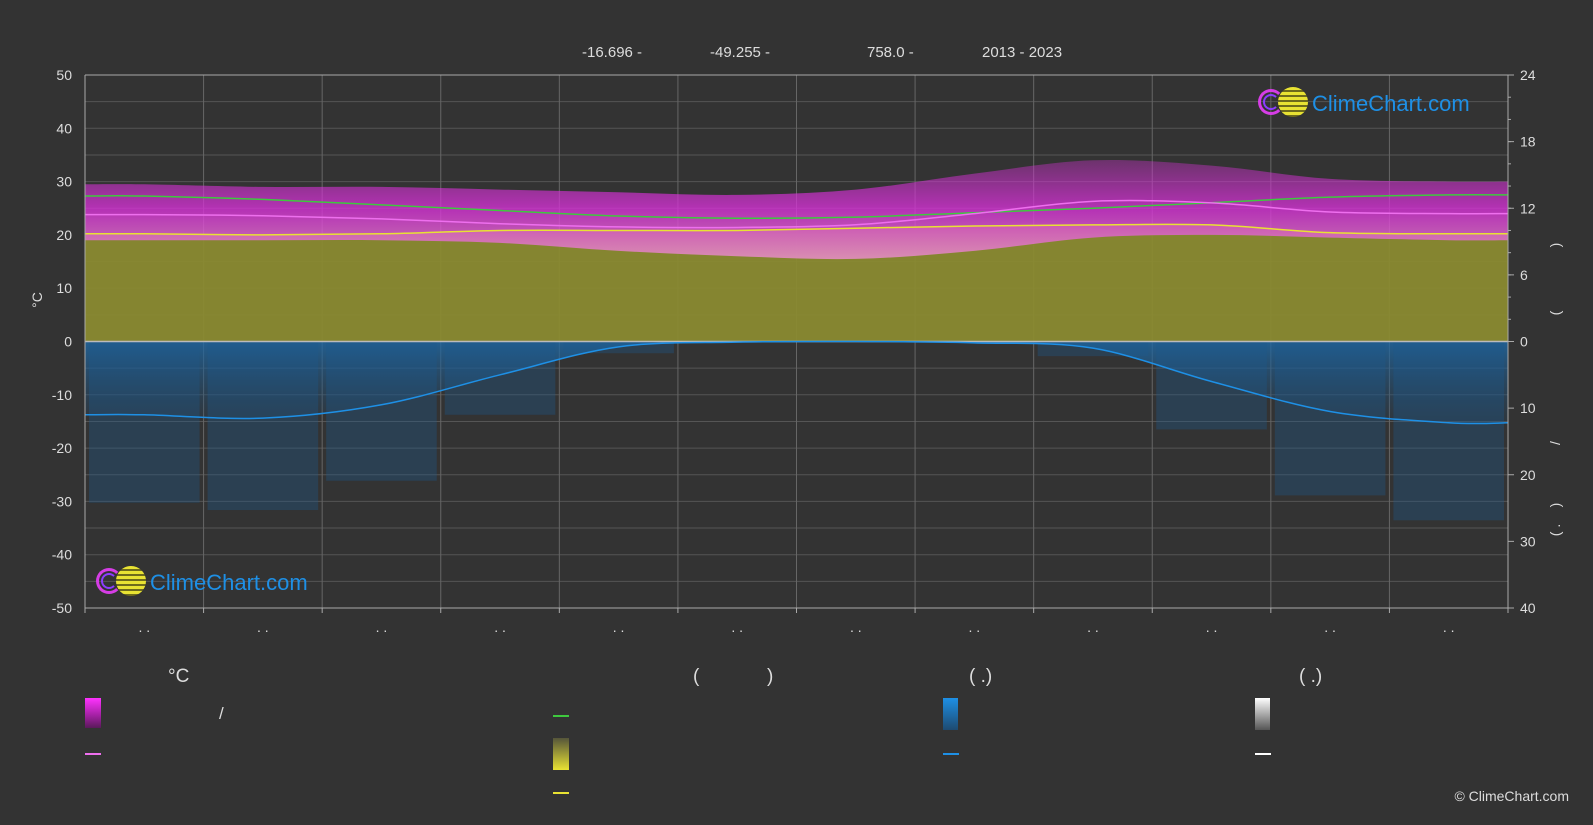 This screenshot has width=1593, height=825. I want to click on legend-swatch-precip, so click(950, 714).